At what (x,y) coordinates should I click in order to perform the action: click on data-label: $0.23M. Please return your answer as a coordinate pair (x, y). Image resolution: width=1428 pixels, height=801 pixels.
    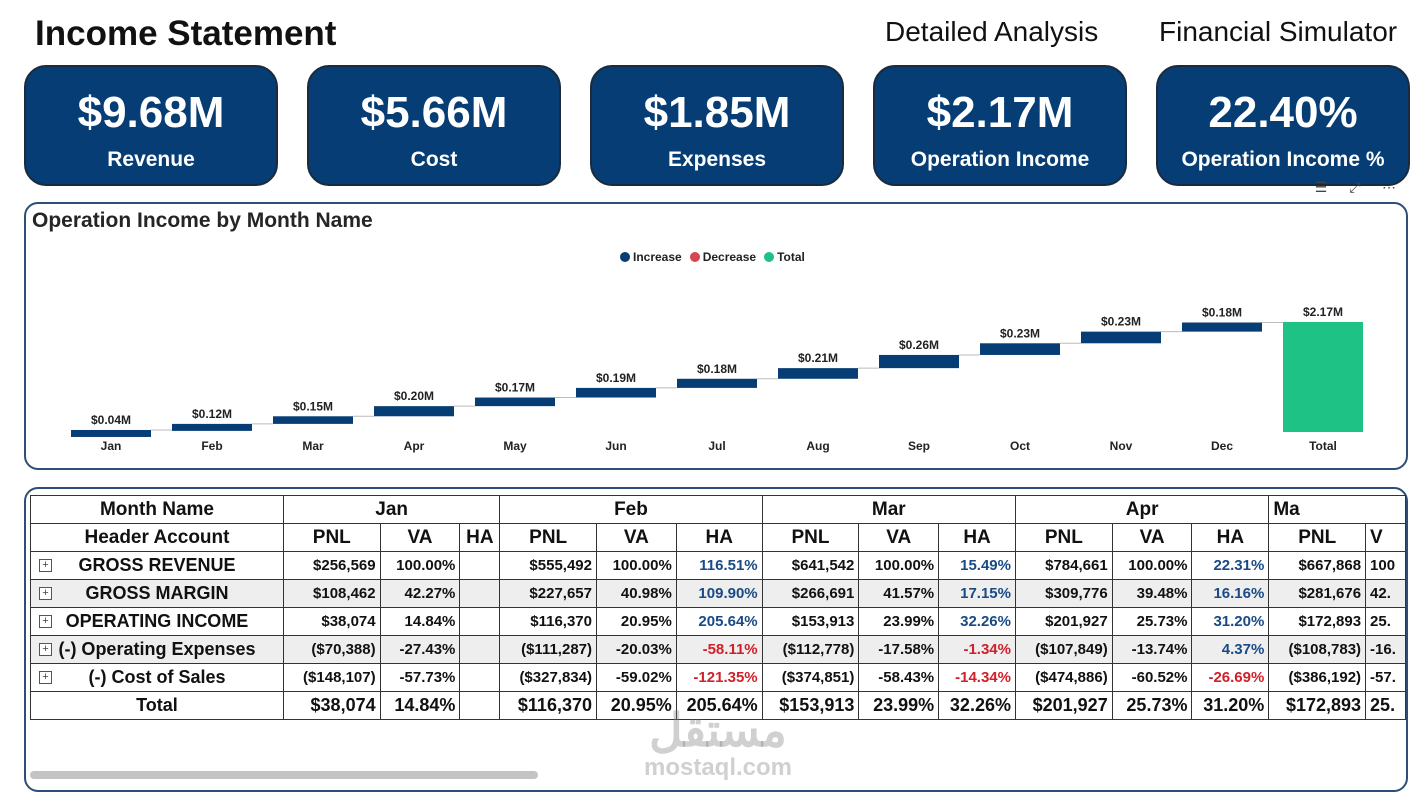
    Looking at the image, I should click on (1121, 322).